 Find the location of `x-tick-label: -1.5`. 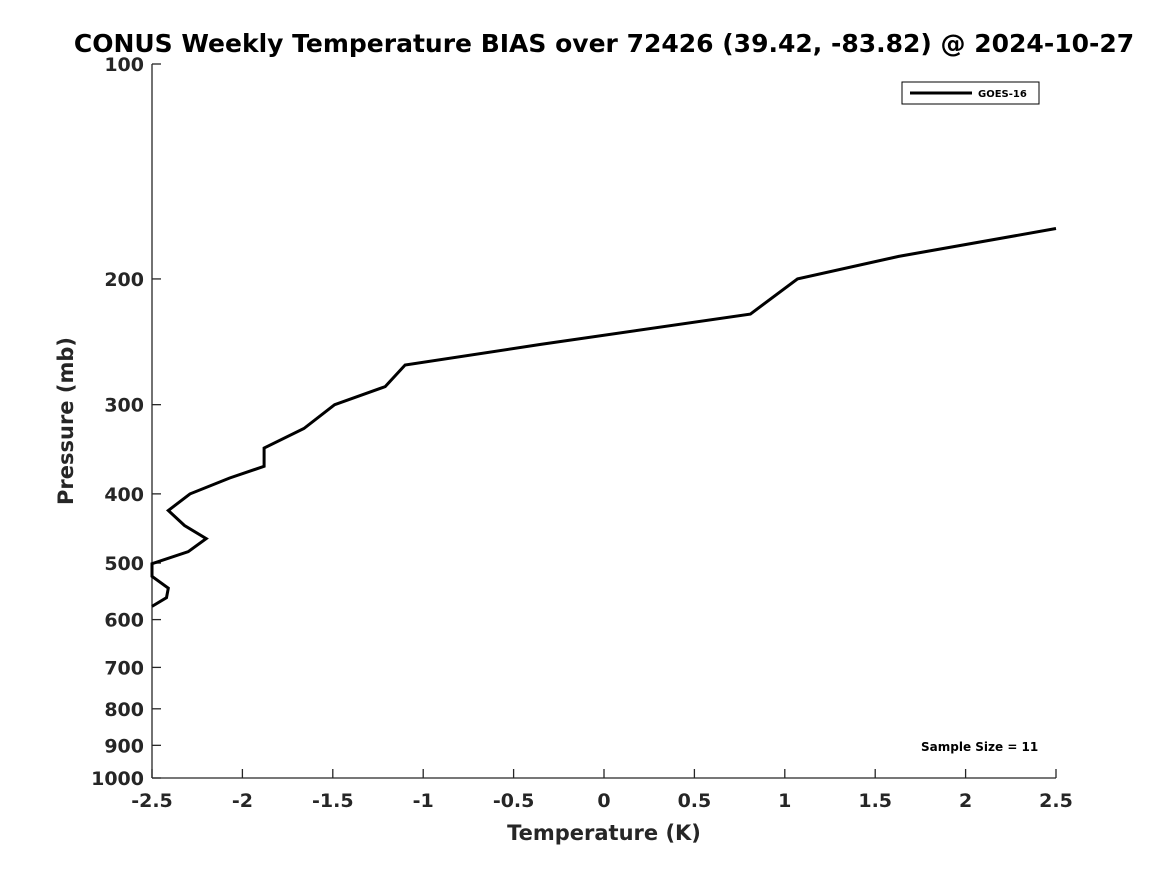

x-tick-label: -1.5 is located at coordinates (333, 801).